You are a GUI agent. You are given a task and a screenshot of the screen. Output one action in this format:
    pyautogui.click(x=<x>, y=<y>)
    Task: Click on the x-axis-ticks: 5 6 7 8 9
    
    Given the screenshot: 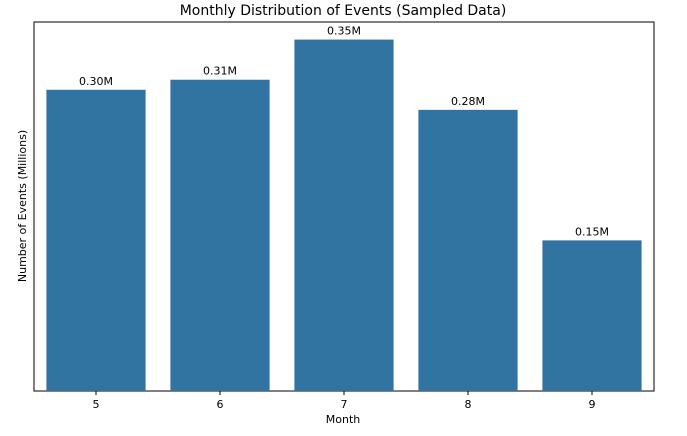 What is the action you would take?
    pyautogui.click(x=344, y=401)
    